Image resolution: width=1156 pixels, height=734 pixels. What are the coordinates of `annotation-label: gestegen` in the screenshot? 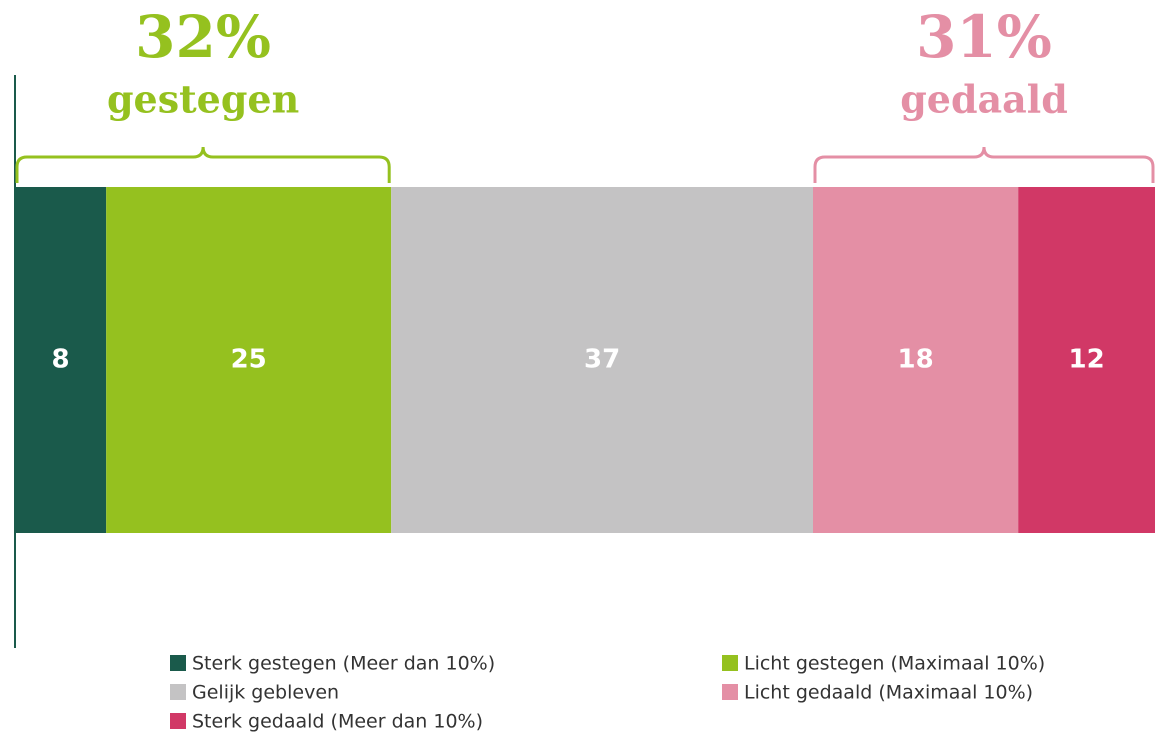 It's located at (203, 99).